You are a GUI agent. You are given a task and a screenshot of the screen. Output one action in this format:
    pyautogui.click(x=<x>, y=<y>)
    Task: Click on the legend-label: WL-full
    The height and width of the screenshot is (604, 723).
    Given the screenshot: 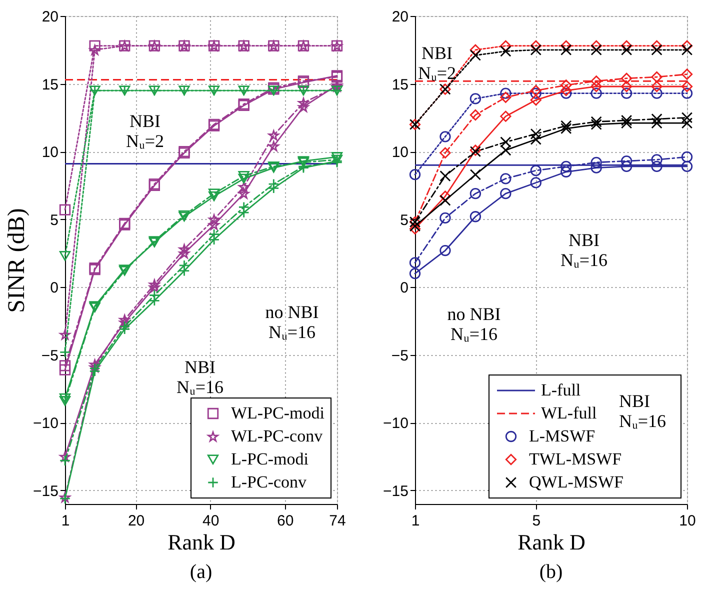 What is the action you would take?
    pyautogui.click(x=569, y=413)
    